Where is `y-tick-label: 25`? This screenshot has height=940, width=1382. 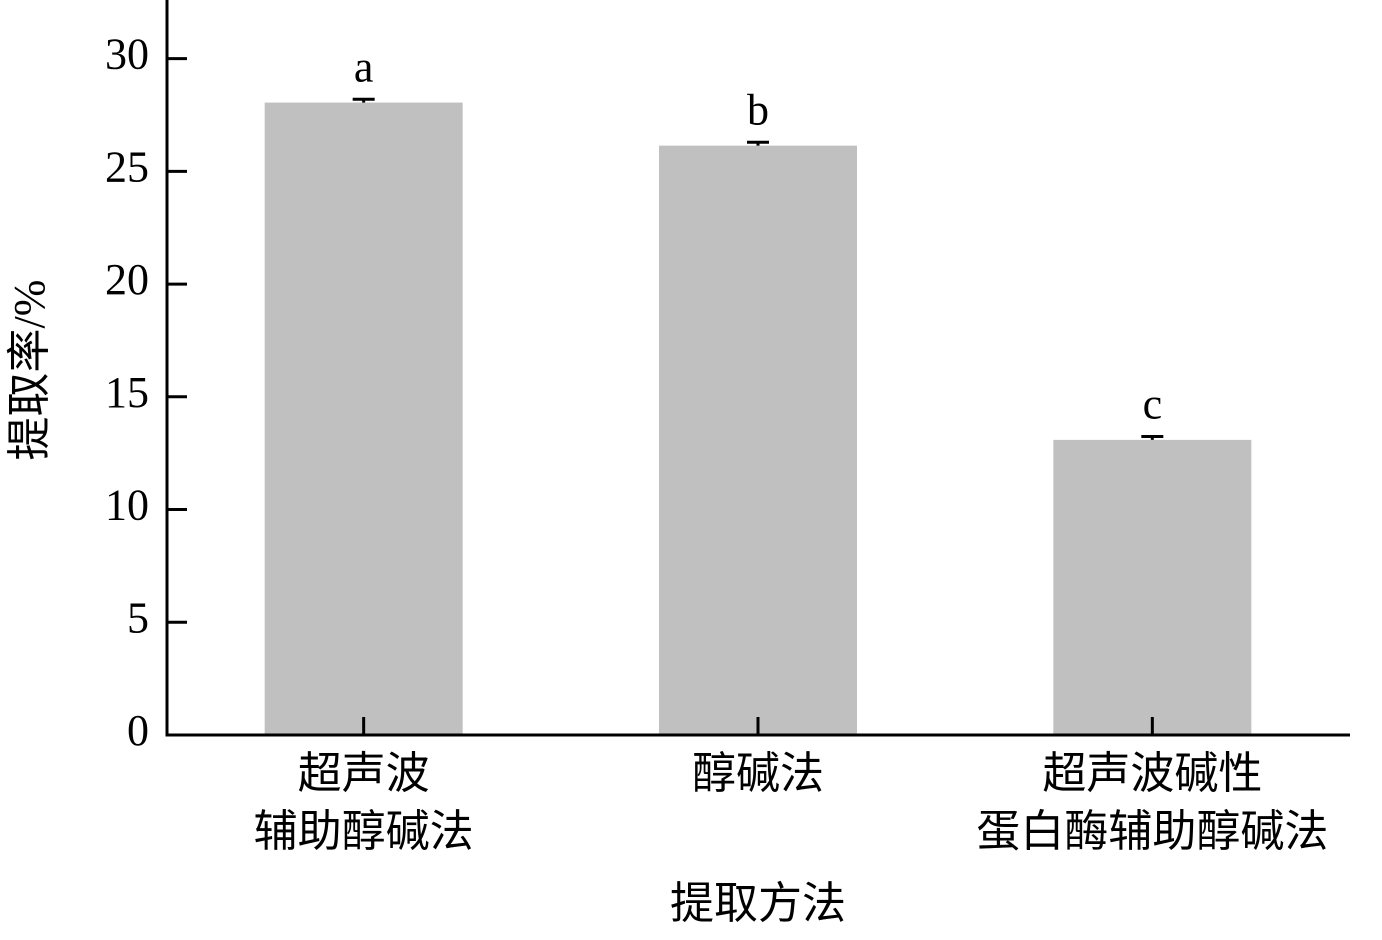 y-tick-label: 25 is located at coordinates (127, 166).